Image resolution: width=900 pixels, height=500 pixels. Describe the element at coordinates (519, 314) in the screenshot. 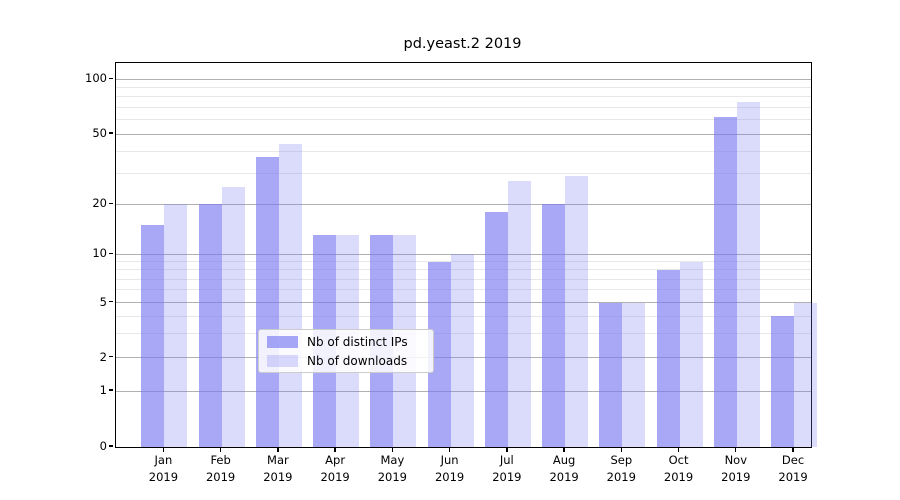

I see `bar-downloads-jul` at that location.